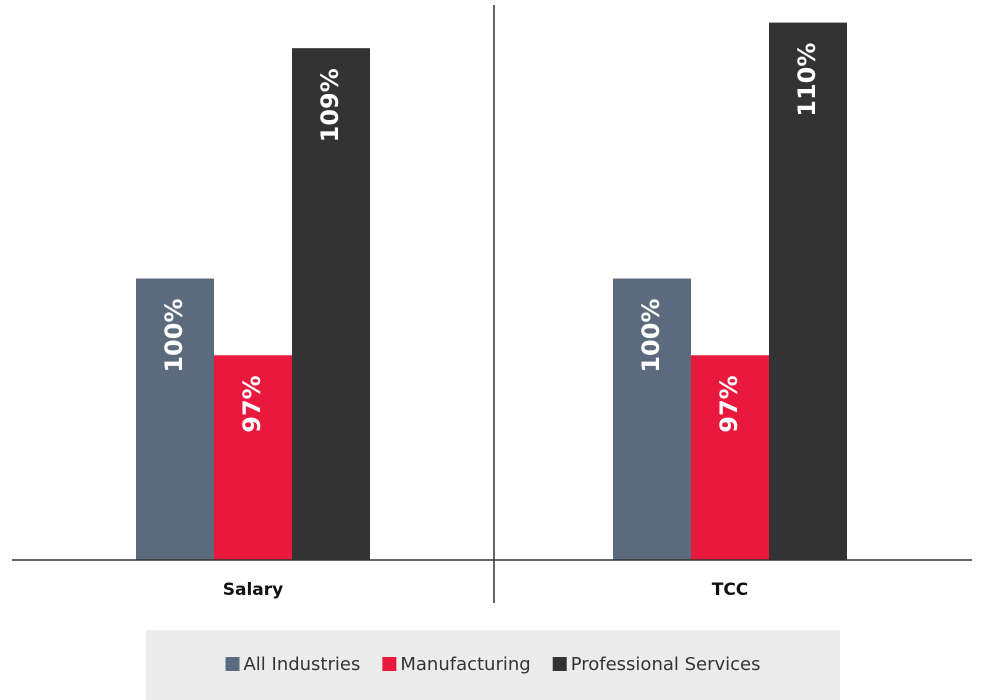 Image resolution: width=982 pixels, height=700 pixels. Describe the element at coordinates (465, 664) in the screenshot. I see `legend-label: Manufacturing` at that location.